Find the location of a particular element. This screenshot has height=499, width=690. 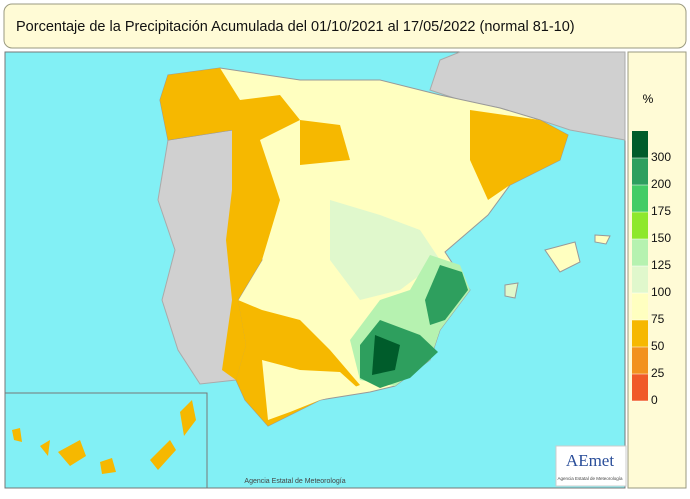

legend-tick-label: 100 is located at coordinates (661, 292).